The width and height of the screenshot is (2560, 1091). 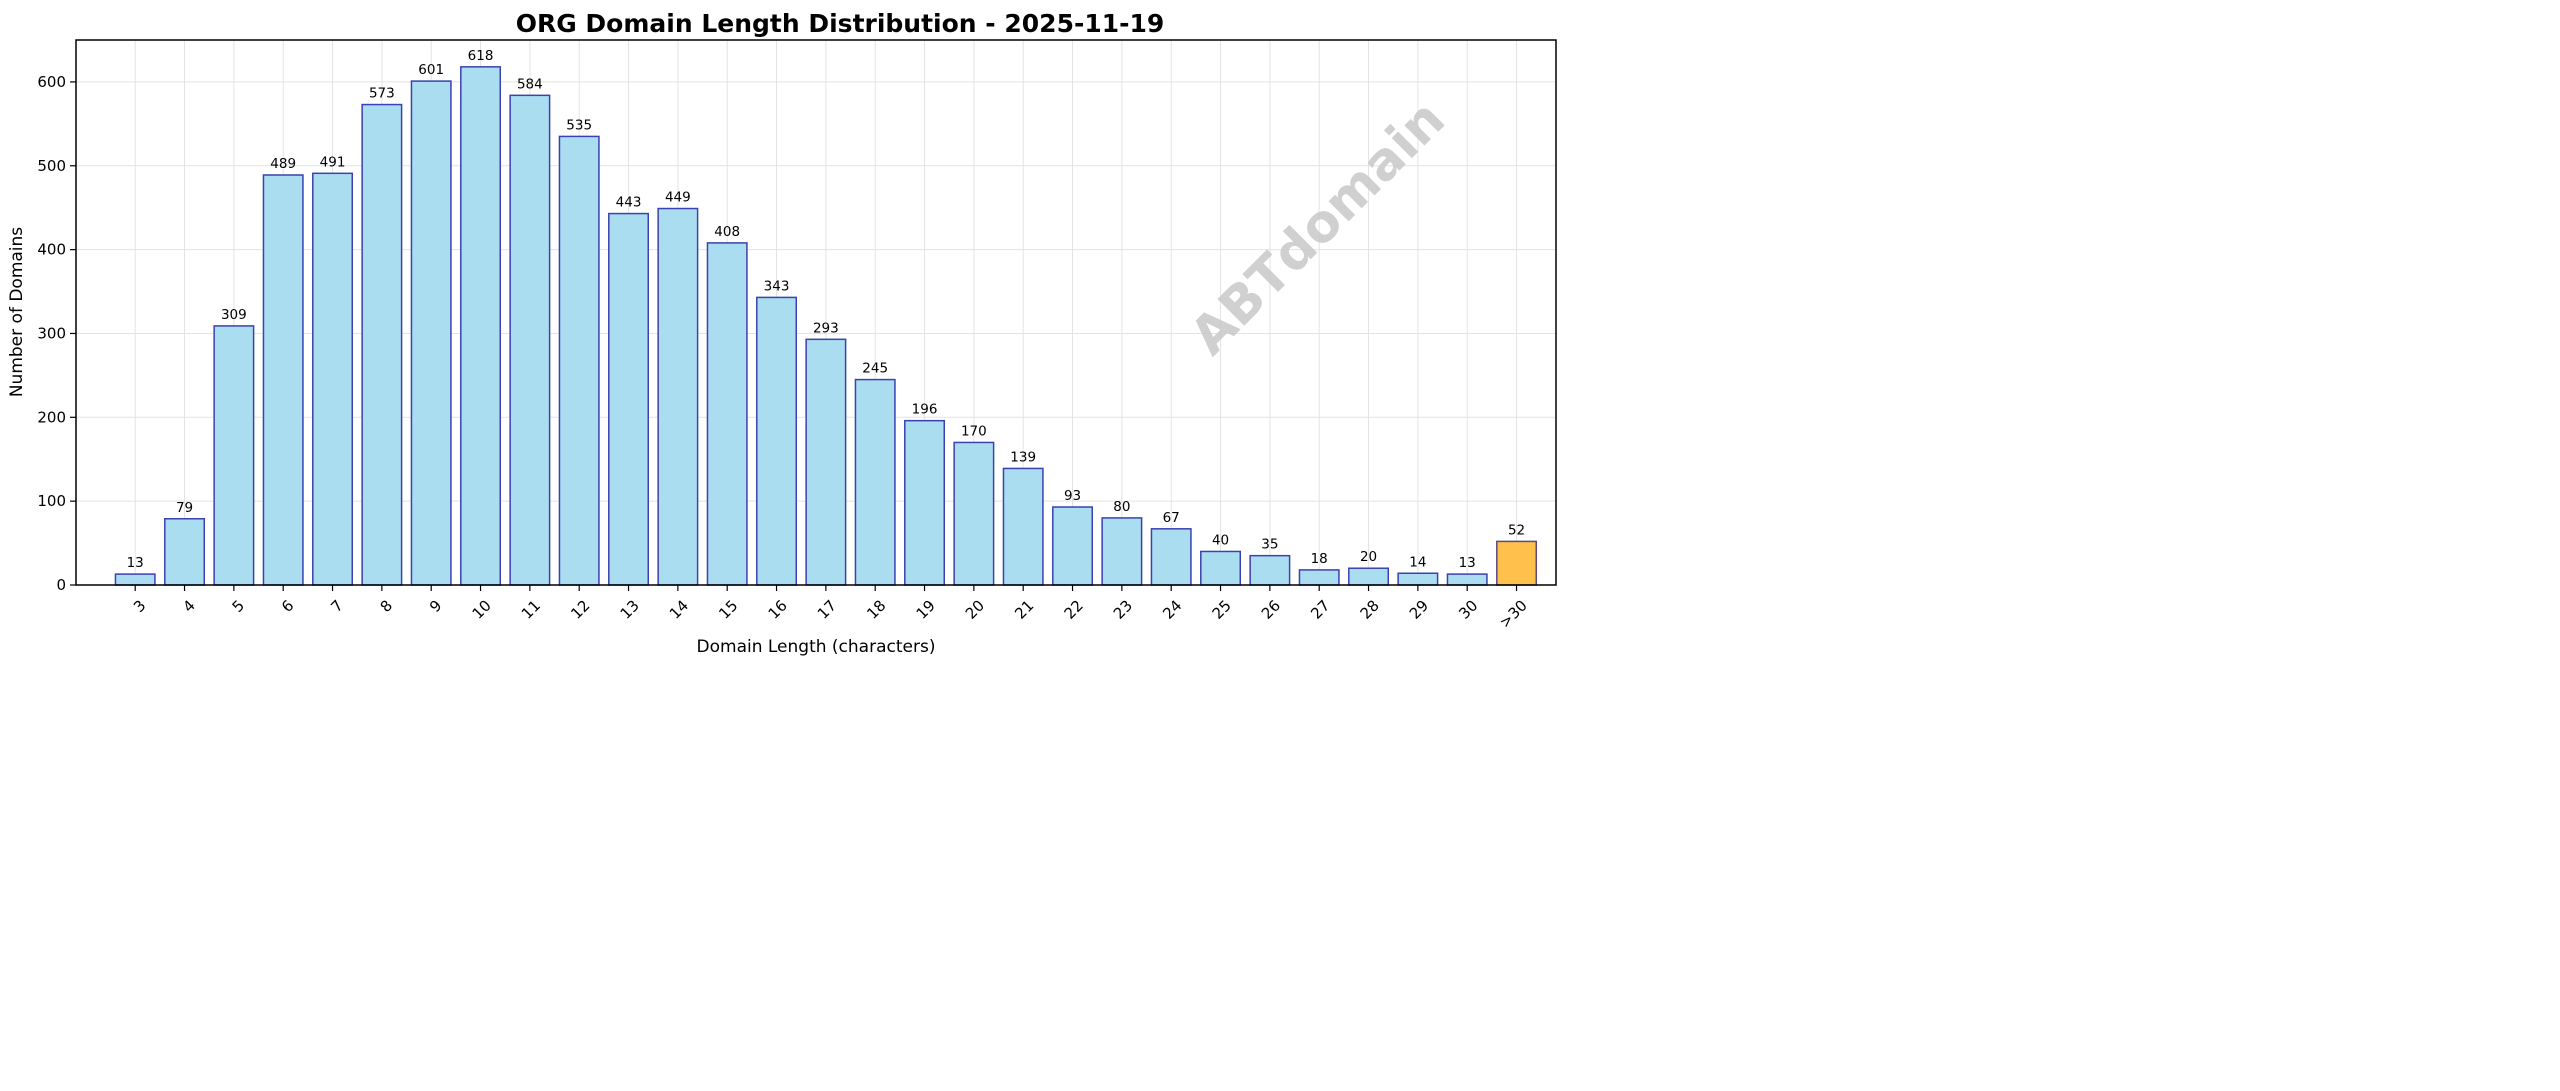 What do you see at coordinates (51, 250) in the screenshot?
I see `y-tick-label: 400` at bounding box center [51, 250].